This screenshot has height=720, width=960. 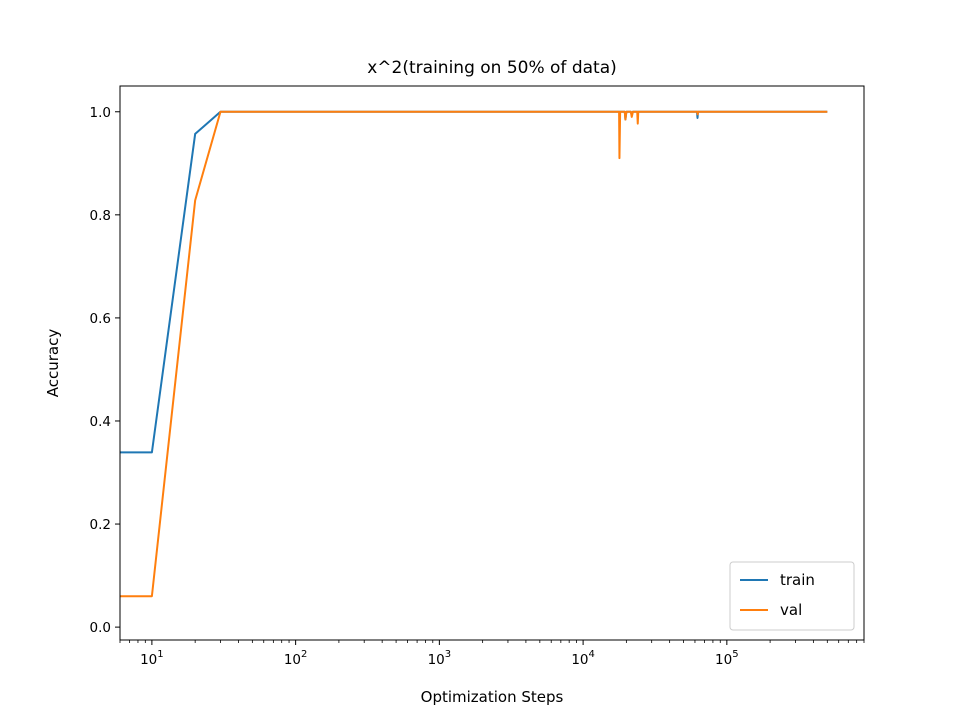 What do you see at coordinates (105, 370) in the screenshot?
I see `y-axis: 0.0 0.2 0.4 0.6 0.8 1.0` at bounding box center [105, 370].